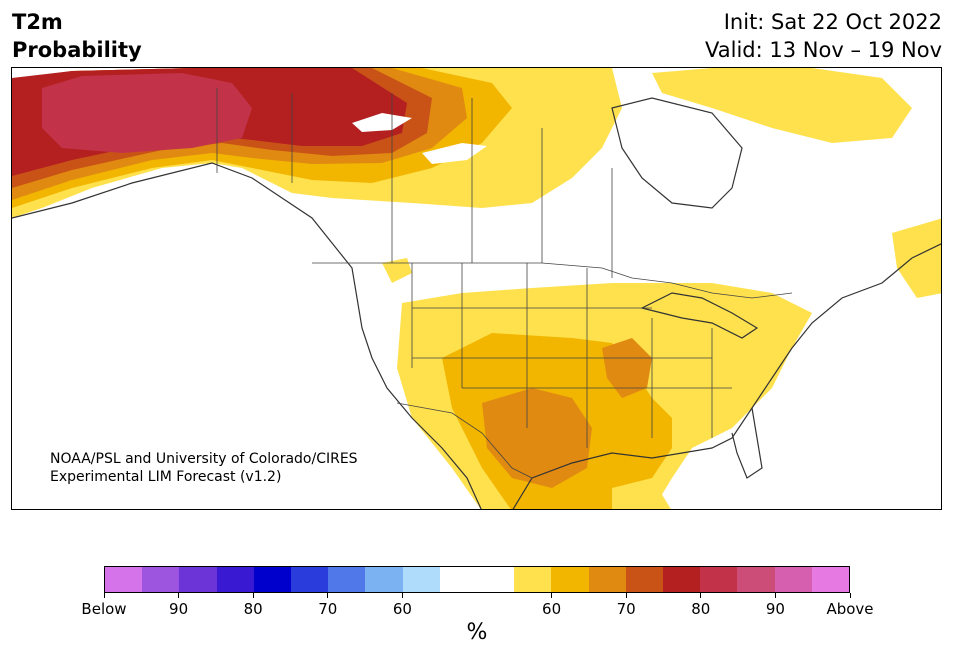  I want to click on colorbar-tick-label: Below, so click(104, 609).